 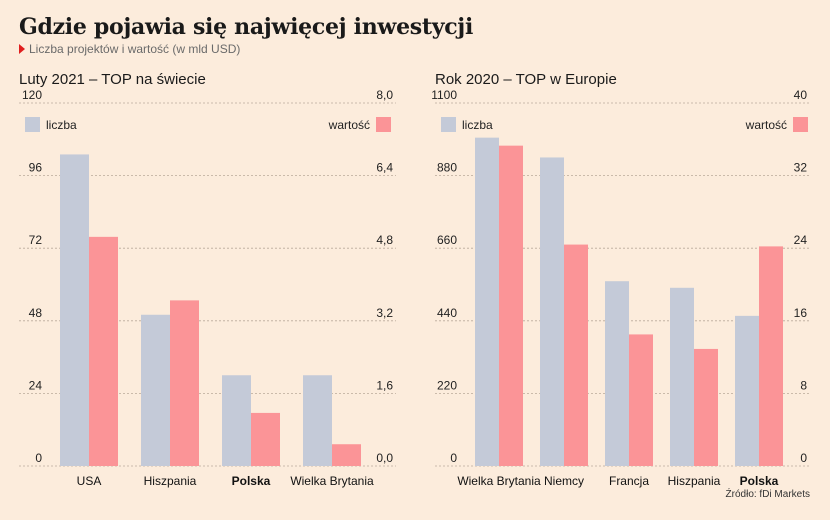 I want to click on bar-liczba-francja, so click(x=617, y=373).